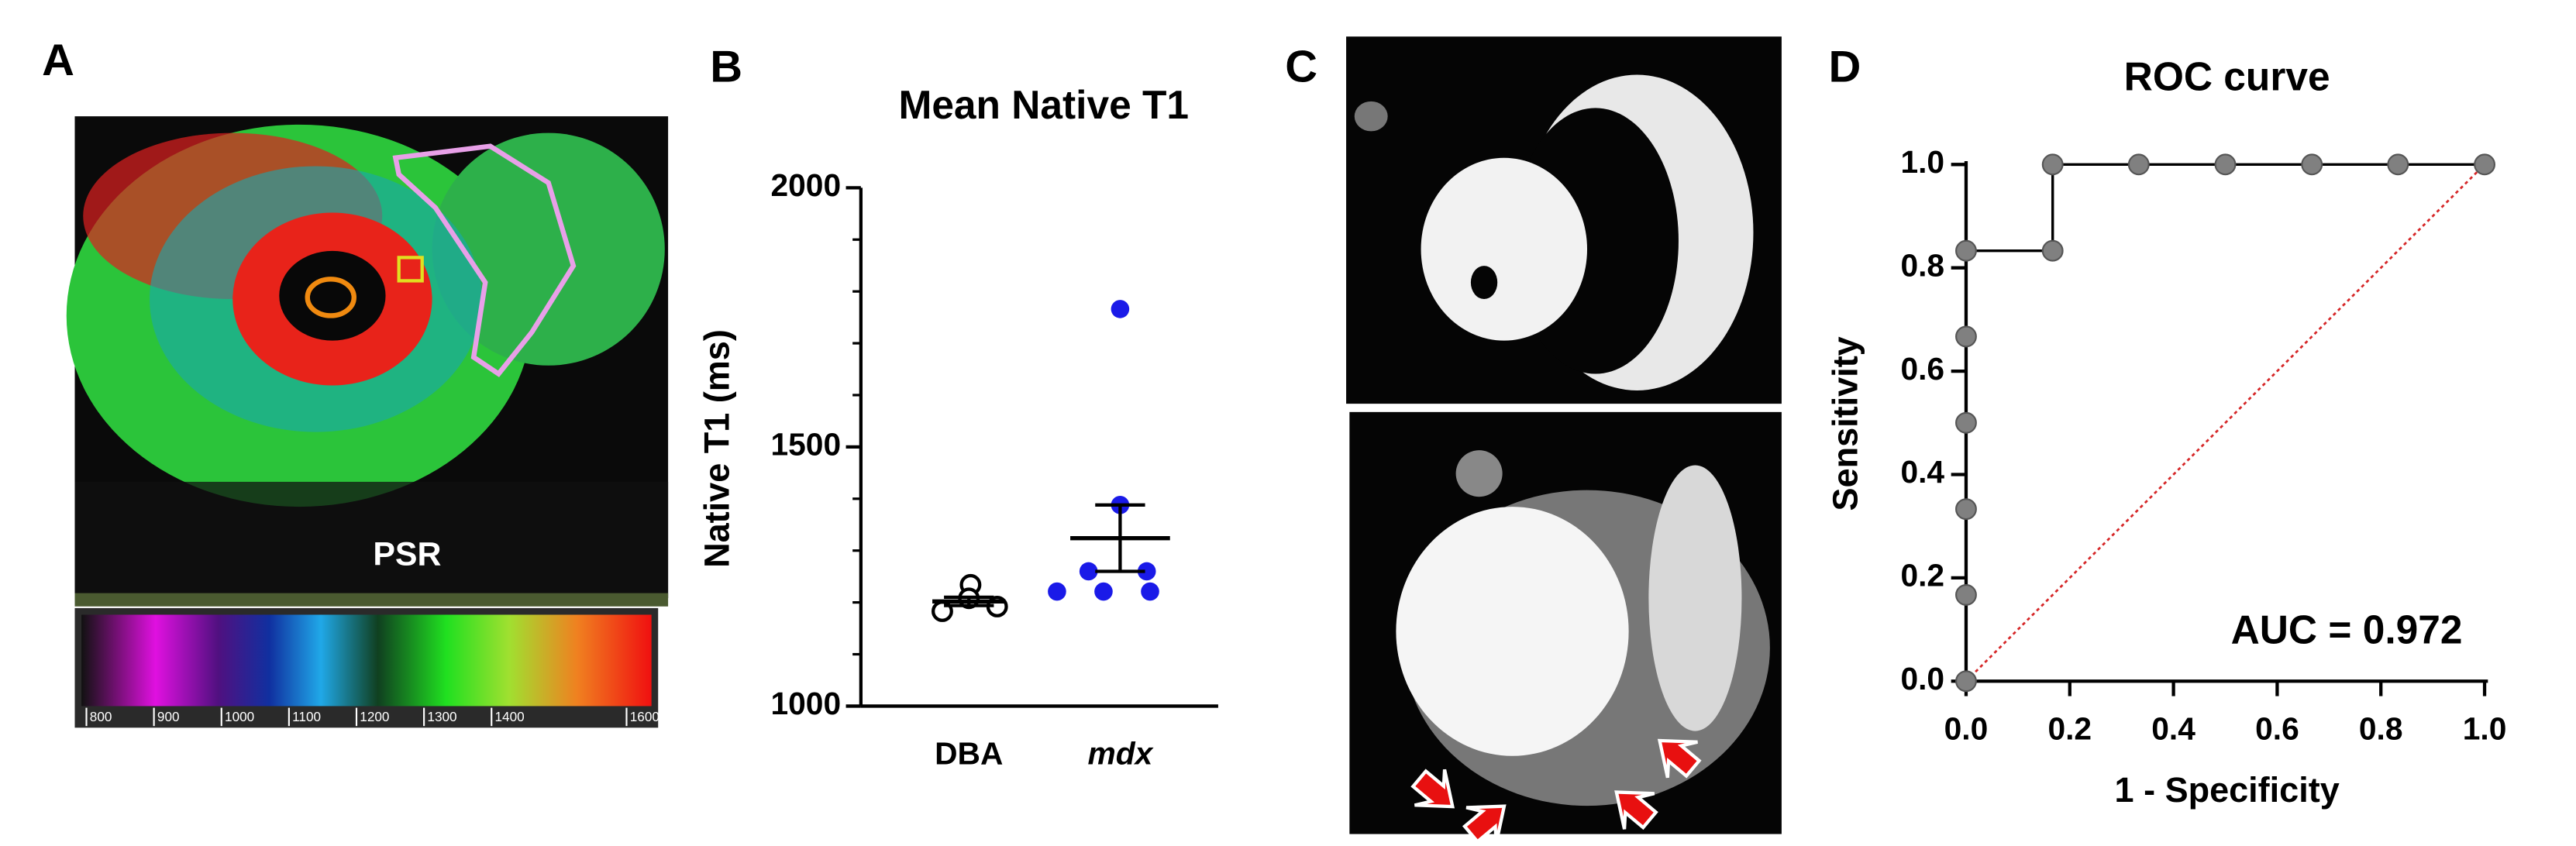  Describe the element at coordinates (58, 60) in the screenshot. I see `panel-label: A` at that location.